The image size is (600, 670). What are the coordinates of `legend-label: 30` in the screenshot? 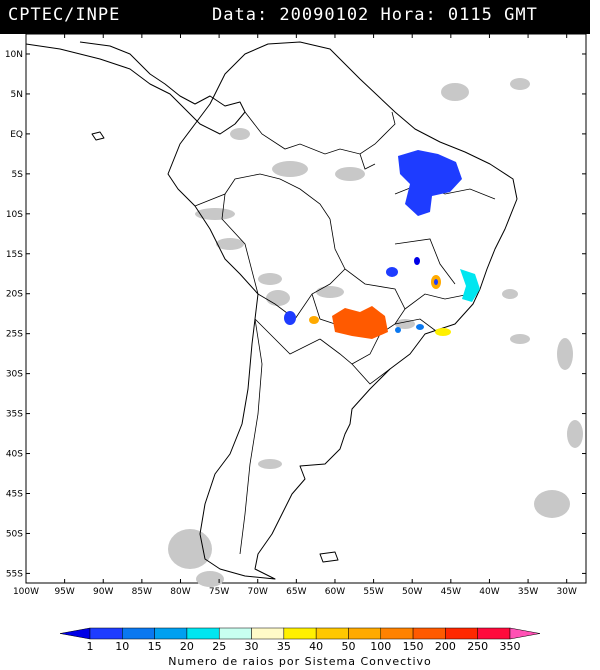 It's located at (252, 646).